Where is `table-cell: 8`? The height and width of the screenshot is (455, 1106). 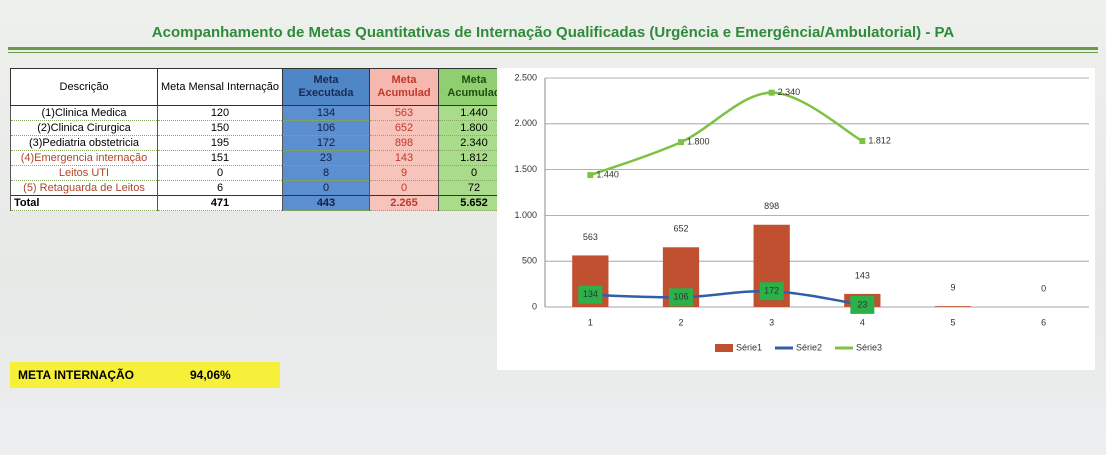 table-cell: 8 is located at coordinates (326, 173).